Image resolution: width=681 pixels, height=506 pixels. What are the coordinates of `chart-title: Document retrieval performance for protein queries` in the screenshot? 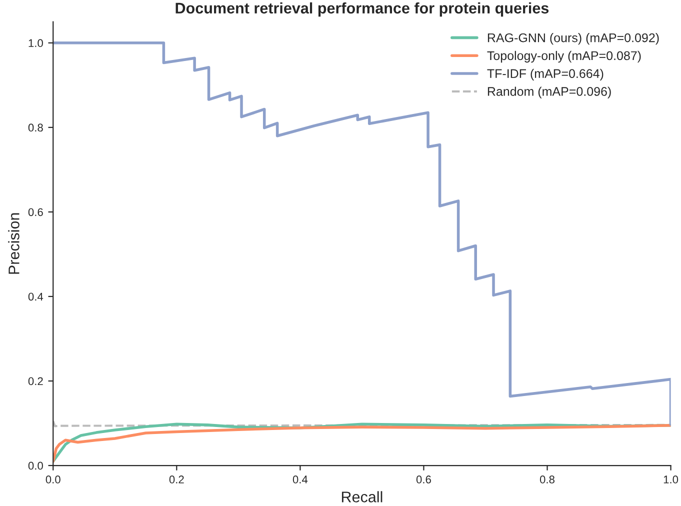 It's located at (362, 9).